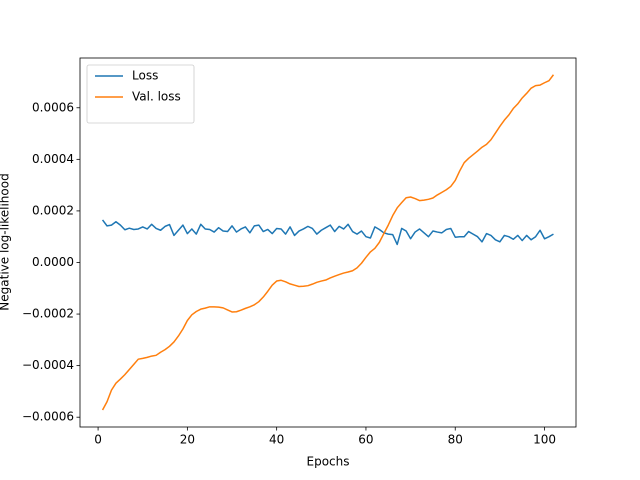 Image resolution: width=640 pixels, height=480 pixels. What do you see at coordinates (98, 440) in the screenshot?
I see `x-tick-label: 0` at bounding box center [98, 440].